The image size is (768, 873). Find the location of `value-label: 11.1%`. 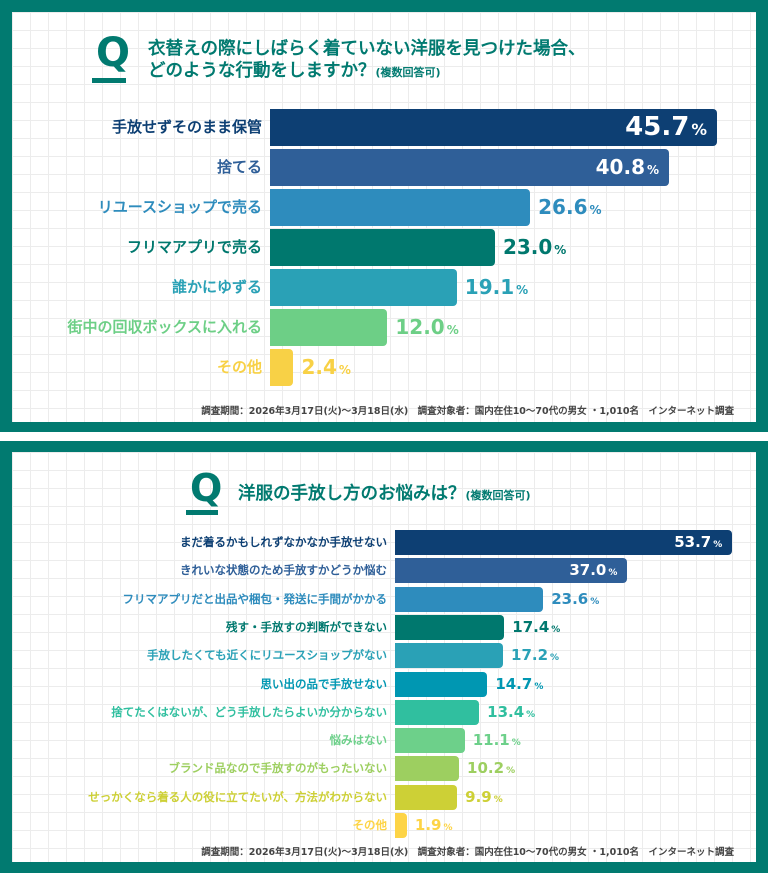

value-label: 11.1% is located at coordinates (497, 742).